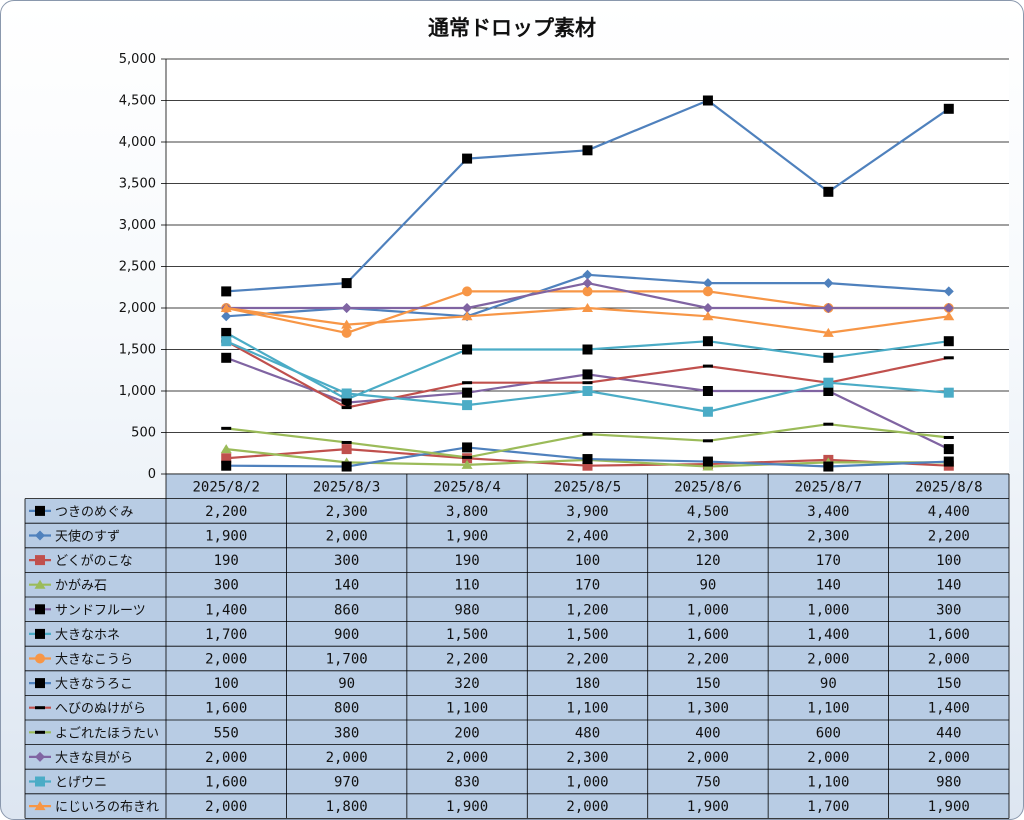 This screenshot has height=820, width=1024. Describe the element at coordinates (828, 610) in the screenshot. I see `table-cell-value: 1,000` at that location.